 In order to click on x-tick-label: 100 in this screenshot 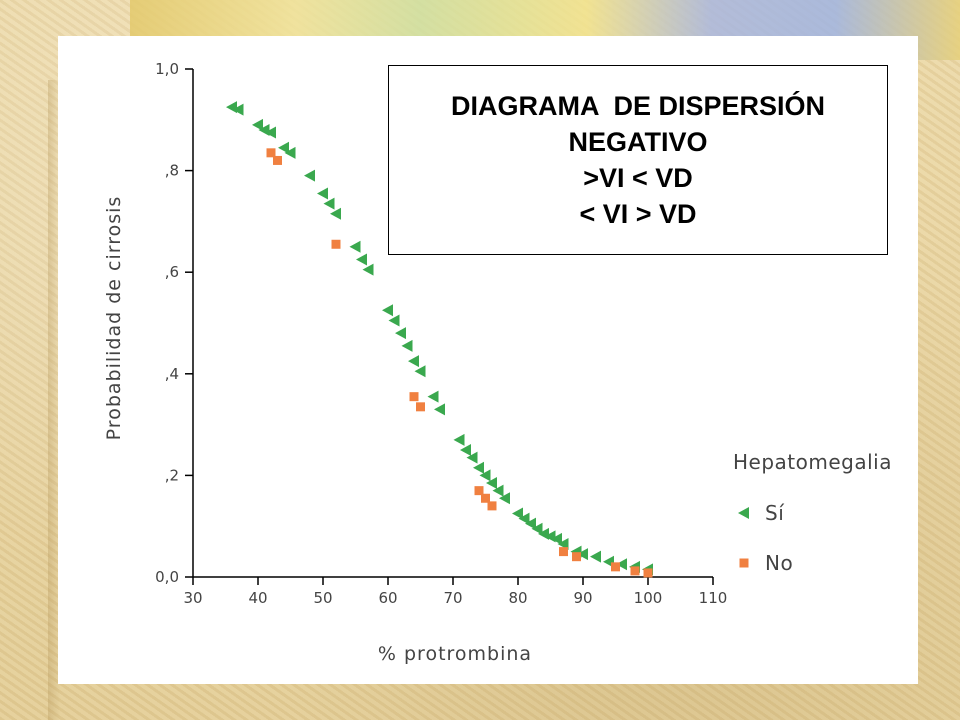, I will do `click(648, 598)`.